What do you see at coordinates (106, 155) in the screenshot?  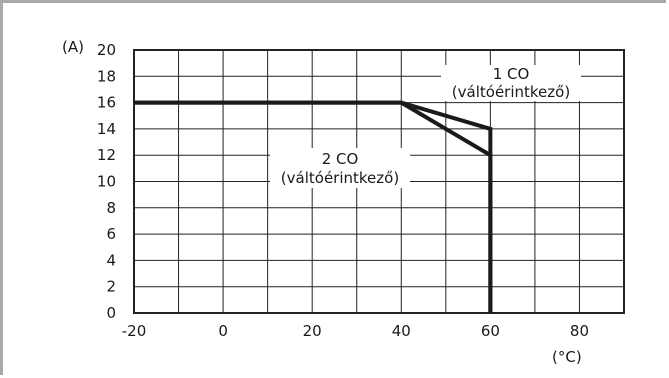 I see `y-tick-label: 12` at bounding box center [106, 155].